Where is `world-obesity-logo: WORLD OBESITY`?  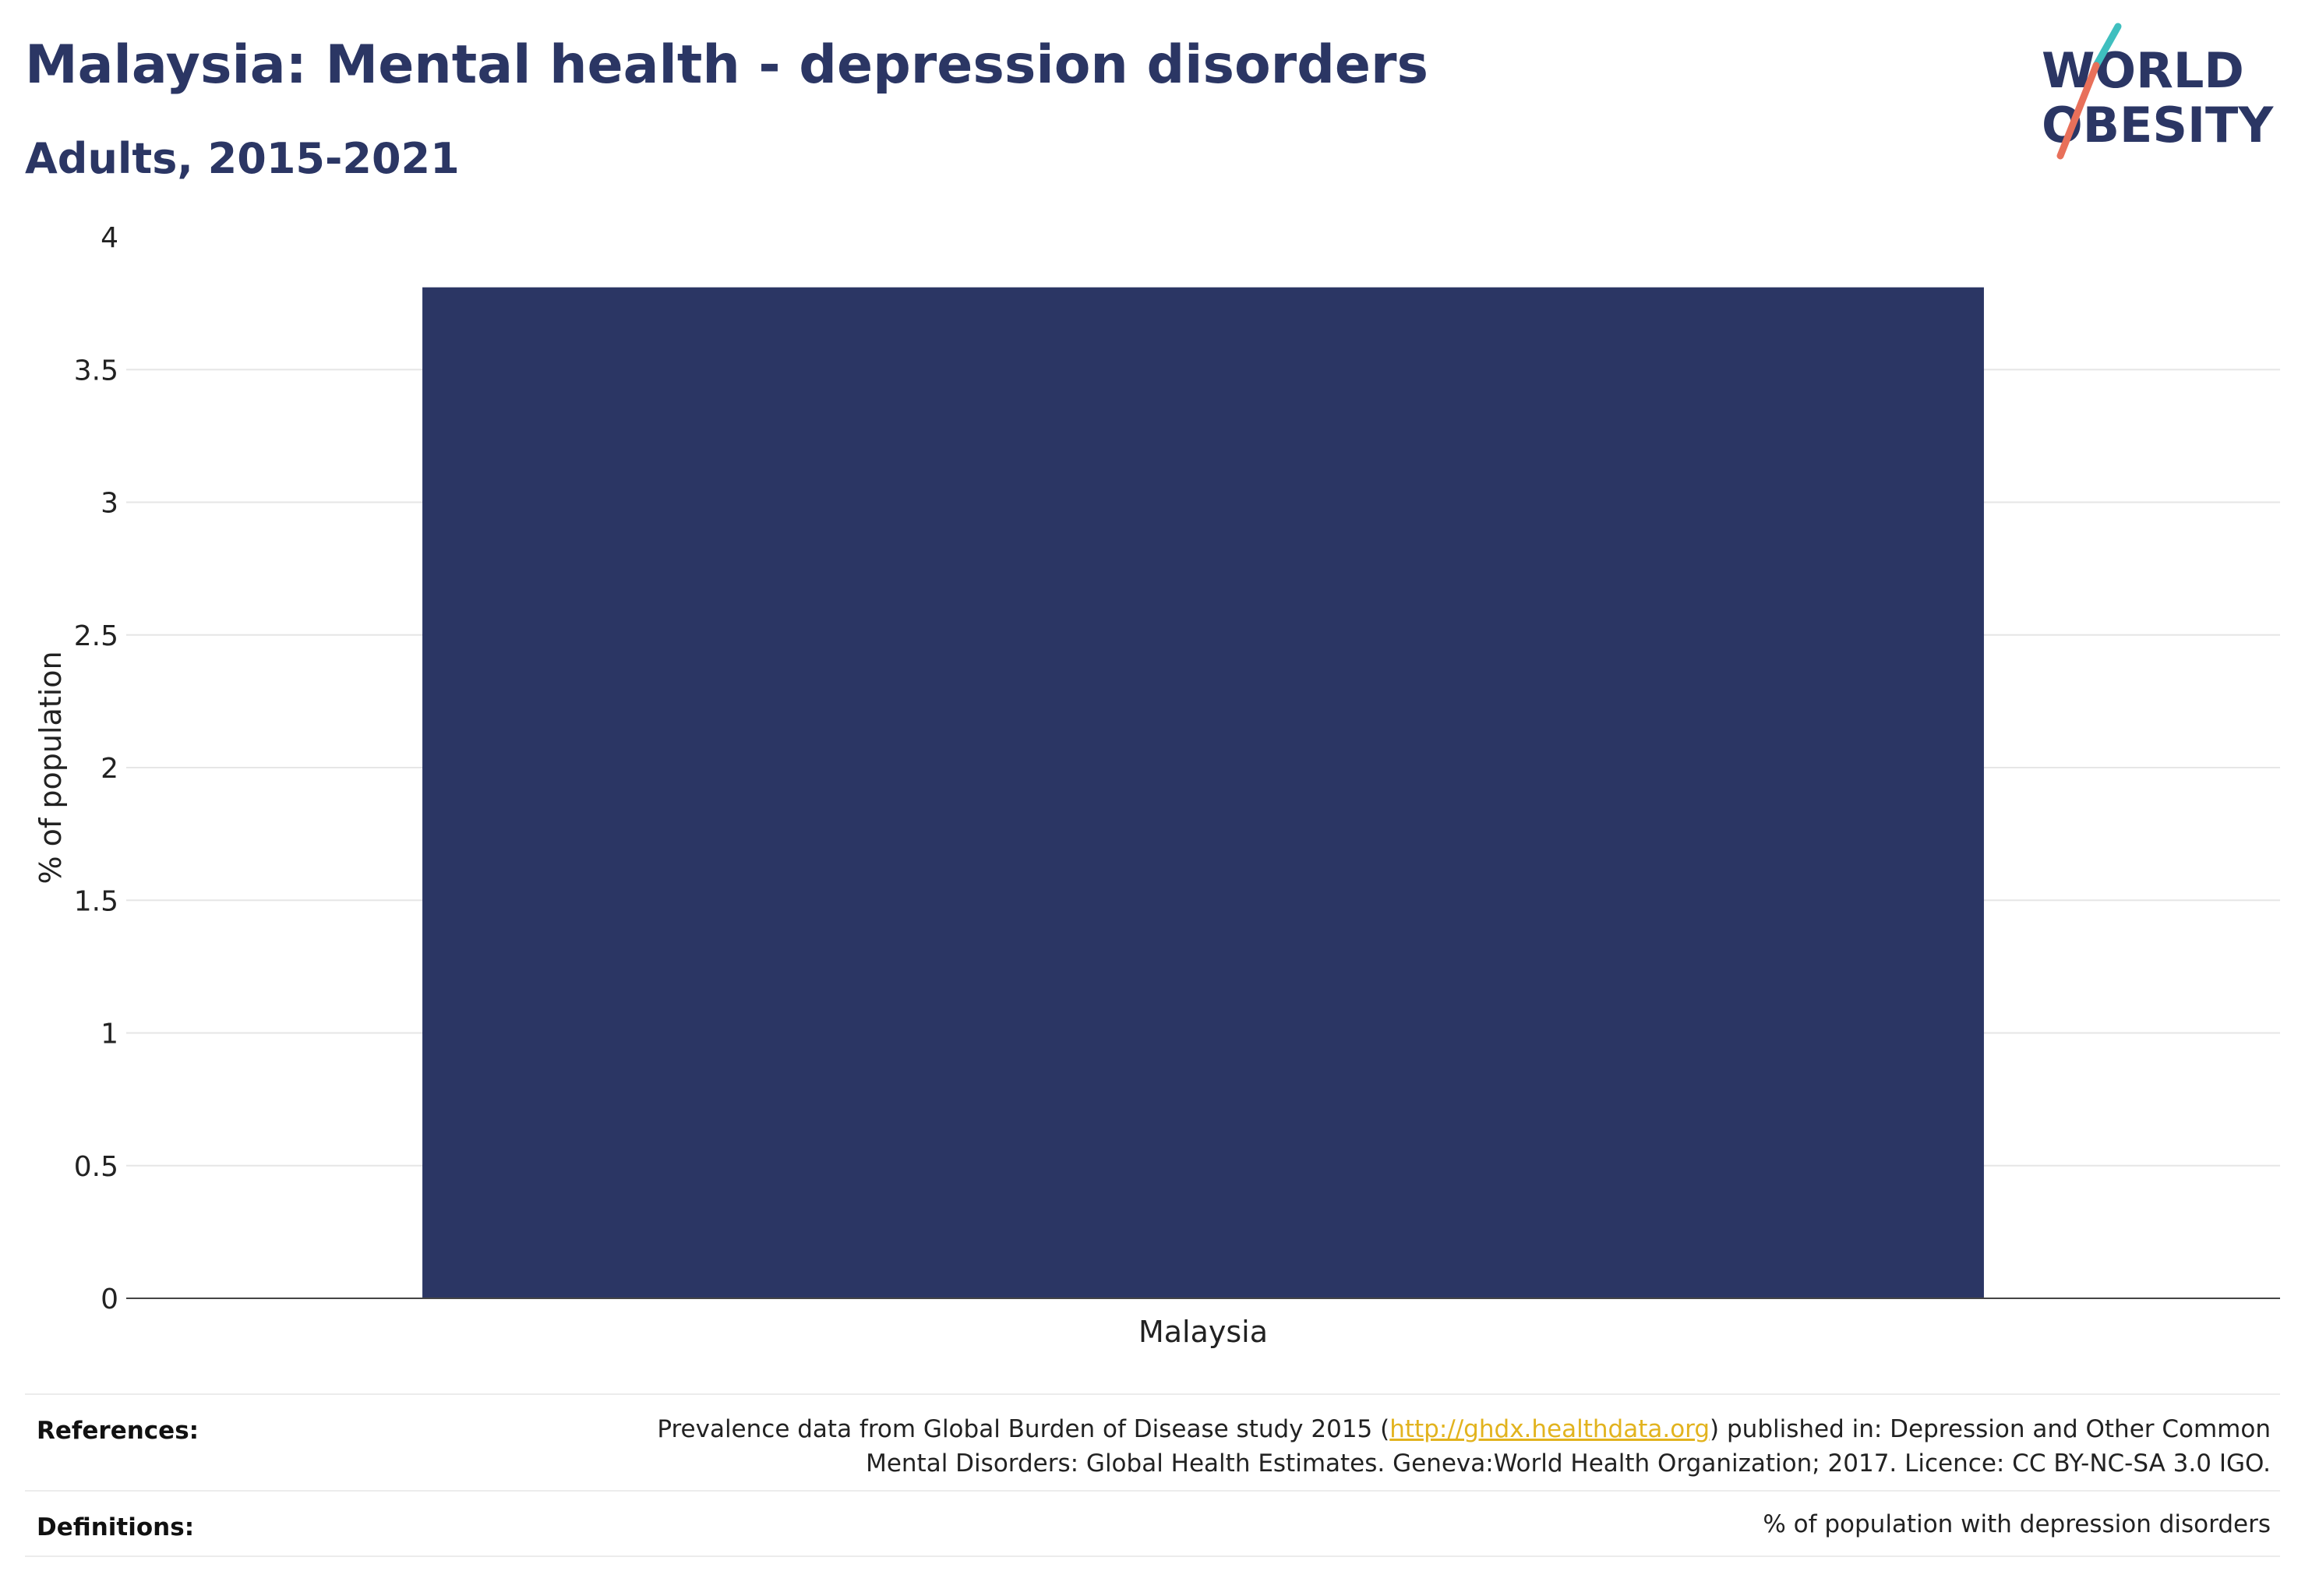
world-obesity-logo: WORLD OBESITY is located at coordinates (2158, 97).